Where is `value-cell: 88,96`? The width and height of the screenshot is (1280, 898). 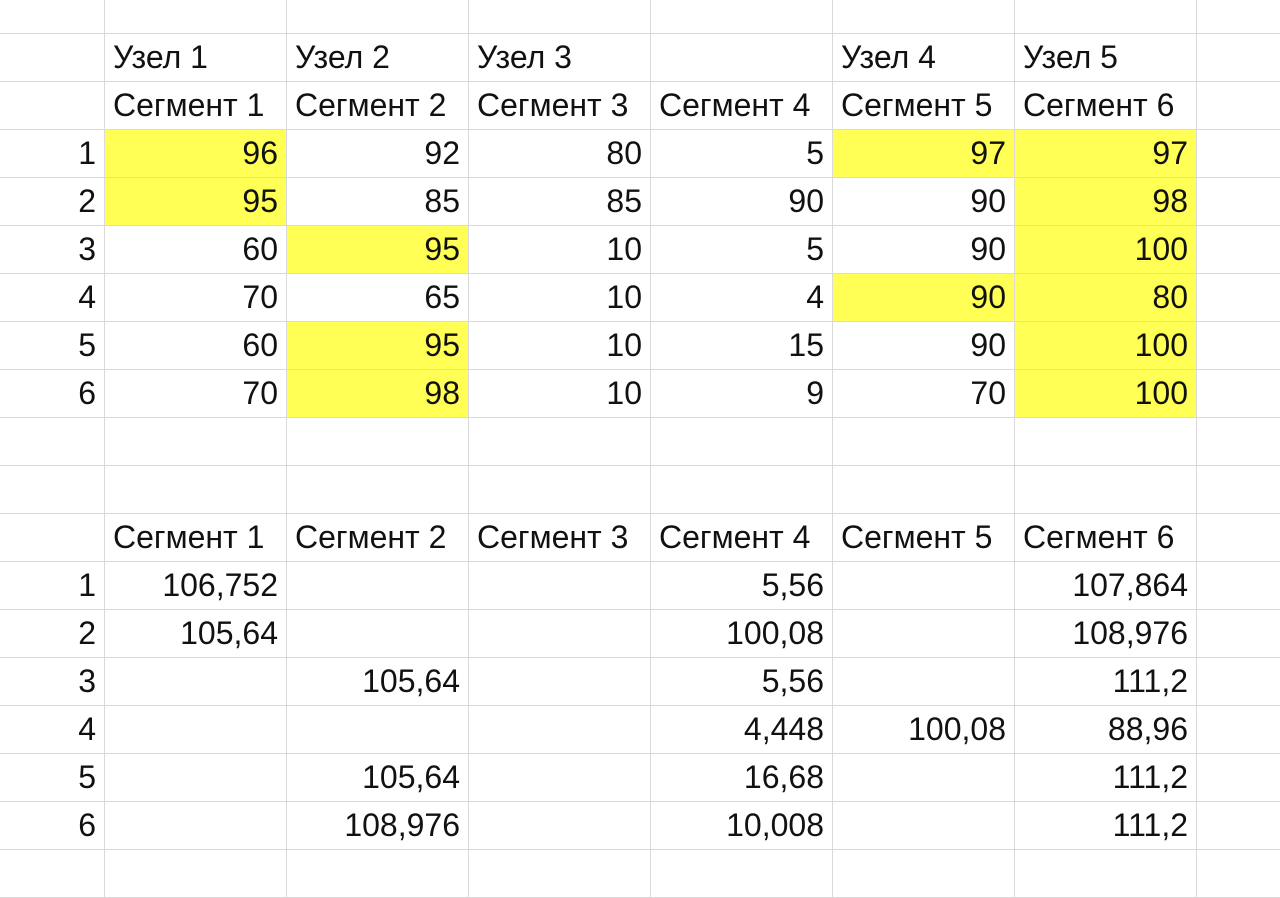 value-cell: 88,96 is located at coordinates (1106, 730).